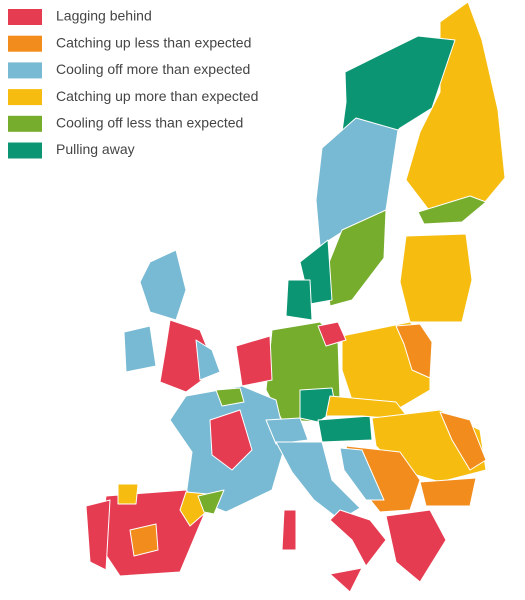 This screenshot has width=525, height=600. Describe the element at coordinates (104, 16) in the screenshot. I see `legend-label: Lagging behind` at that location.